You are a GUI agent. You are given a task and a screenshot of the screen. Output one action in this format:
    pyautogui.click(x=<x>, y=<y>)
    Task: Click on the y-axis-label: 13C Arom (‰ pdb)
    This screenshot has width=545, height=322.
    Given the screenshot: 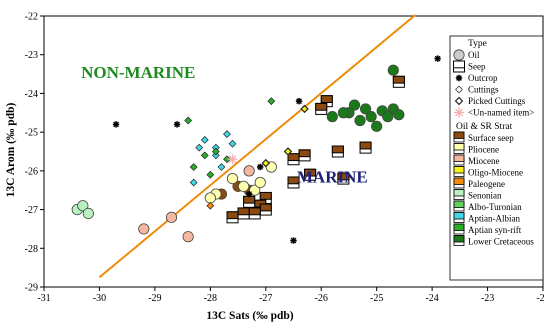 What is the action you would take?
    pyautogui.click(x=11, y=150)
    